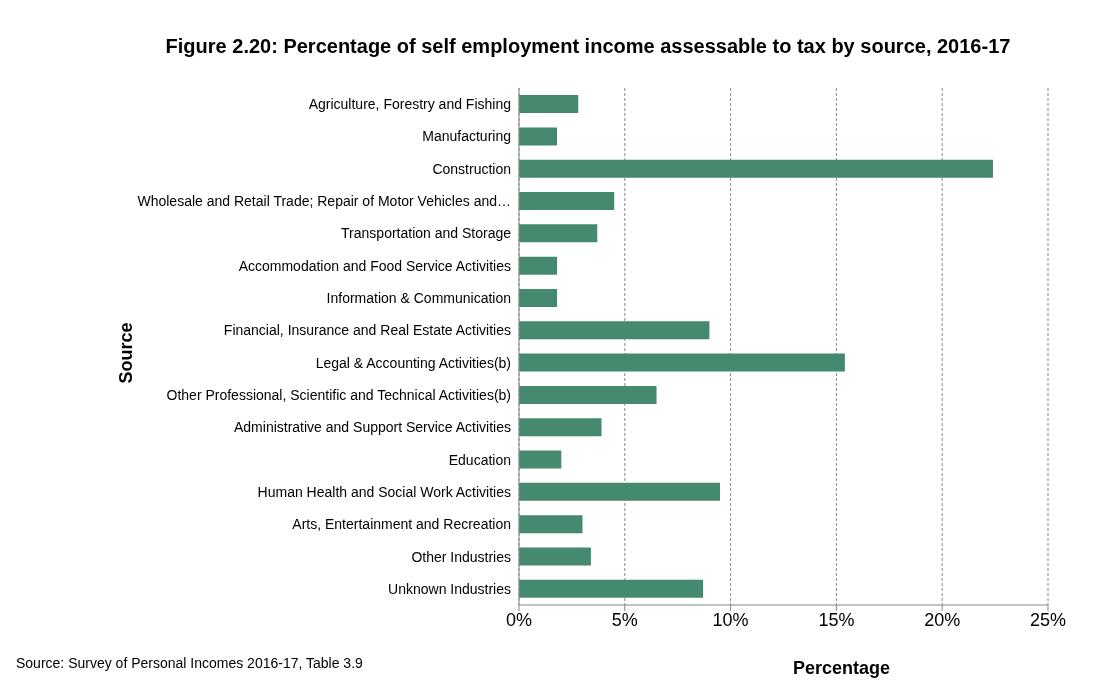  Describe the element at coordinates (367, 330) in the screenshot. I see `y-tick-label: Financial, Insurance and Real Estate Activities` at that location.